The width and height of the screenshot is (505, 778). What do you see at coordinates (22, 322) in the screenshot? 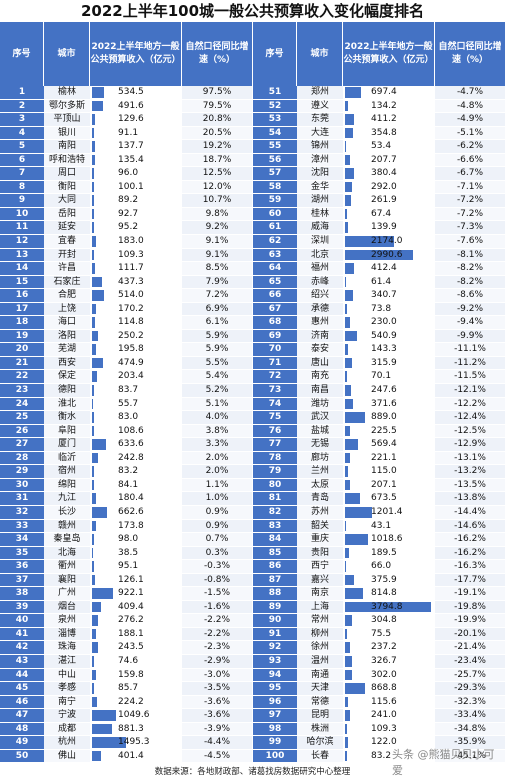
I see `rank-cell: 18` at bounding box center [22, 322].